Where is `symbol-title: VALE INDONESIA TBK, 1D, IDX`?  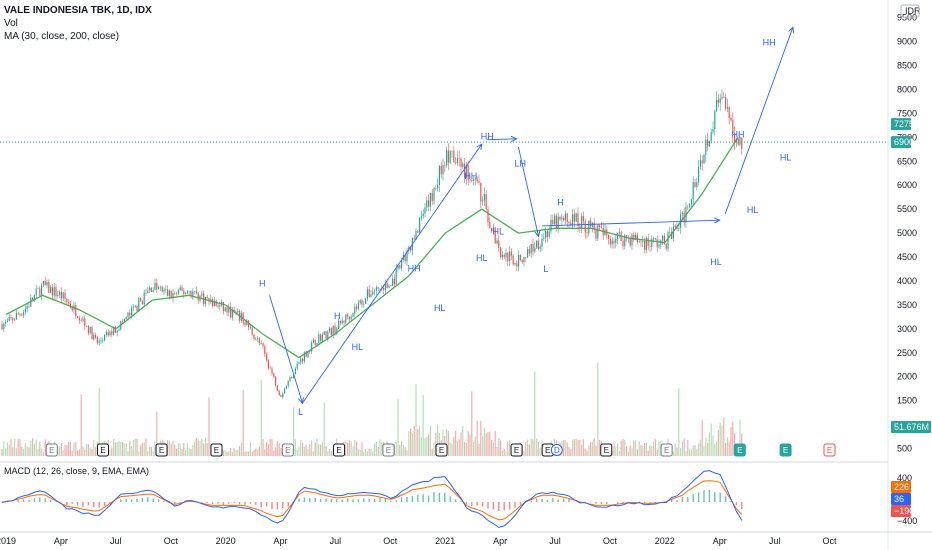
symbol-title: VALE INDONESIA TBK, 1D, IDX is located at coordinates (78, 10).